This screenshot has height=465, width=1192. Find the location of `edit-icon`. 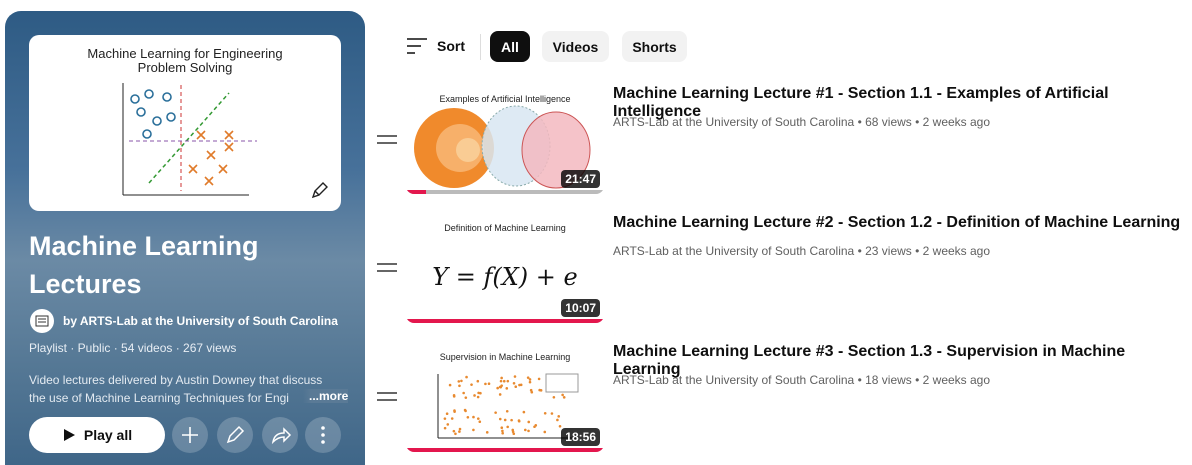

edit-icon is located at coordinates (319, 191).